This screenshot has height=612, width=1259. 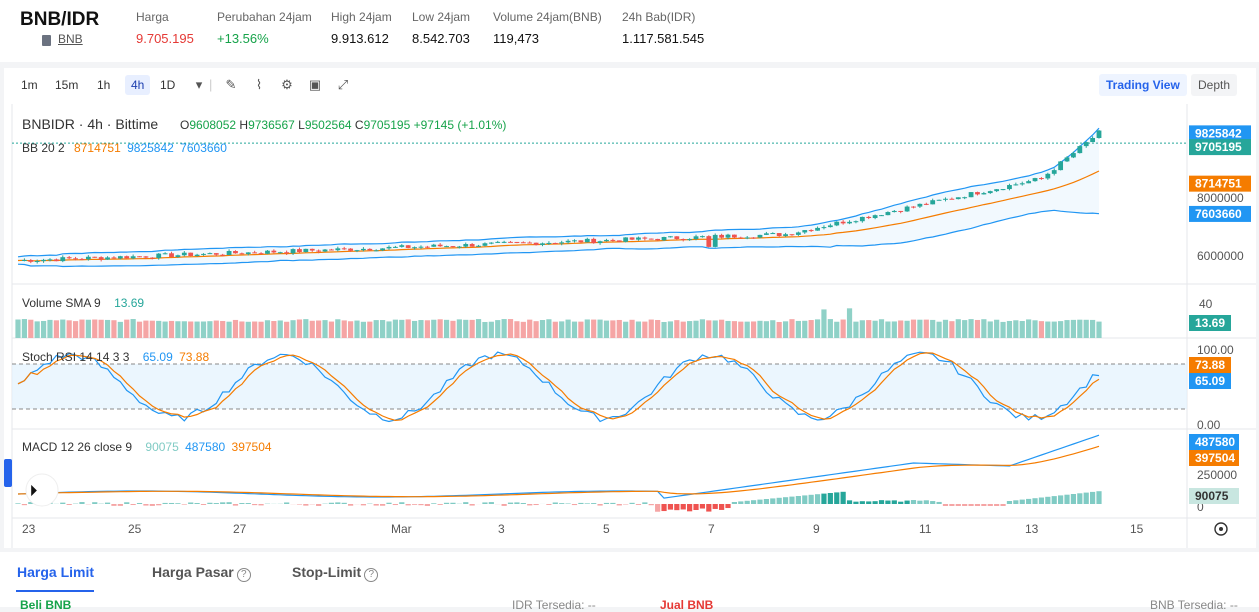 What do you see at coordinates (264, 17) in the screenshot?
I see `stat-label: Perubahan 24jam` at bounding box center [264, 17].